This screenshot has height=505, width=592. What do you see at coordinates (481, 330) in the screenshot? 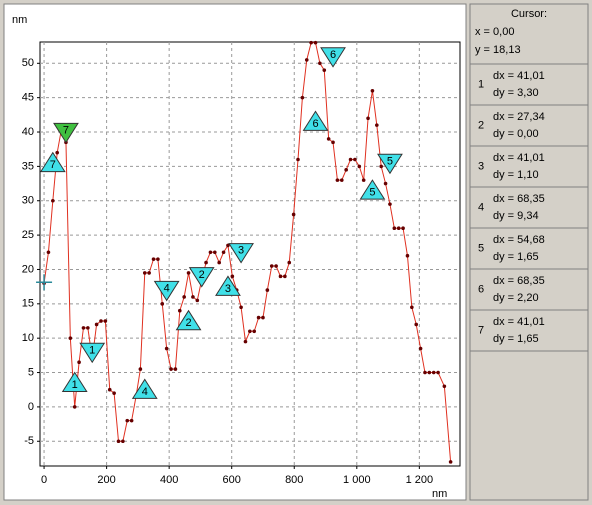
I see `row-id: 7` at bounding box center [481, 330].